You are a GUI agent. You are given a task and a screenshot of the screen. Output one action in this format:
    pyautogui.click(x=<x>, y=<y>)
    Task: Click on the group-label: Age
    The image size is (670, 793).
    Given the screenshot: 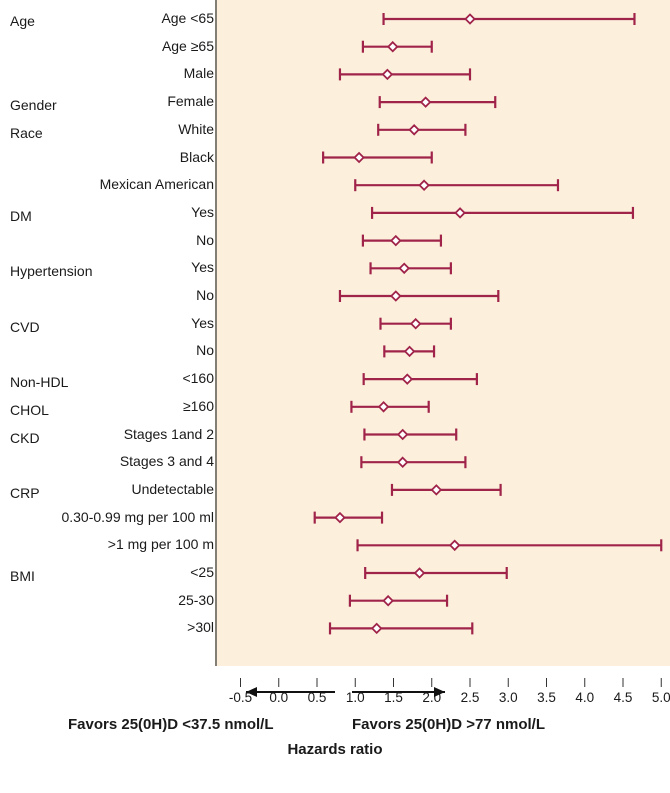 What is the action you would take?
    pyautogui.click(x=22, y=21)
    